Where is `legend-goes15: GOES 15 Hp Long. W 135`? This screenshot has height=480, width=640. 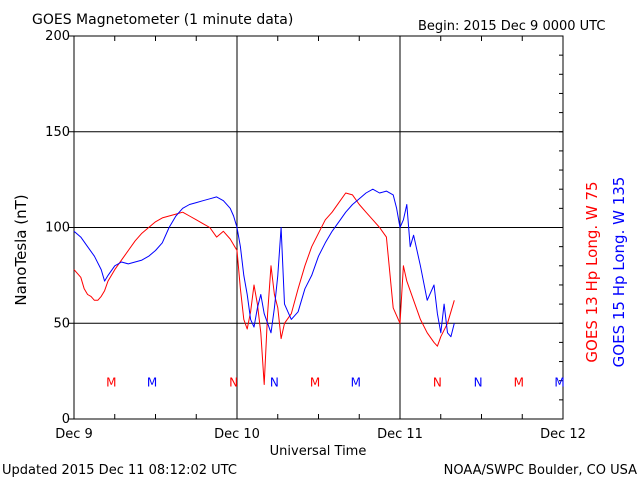 legend-goes15: GOES 15 Hp Long. W 135 is located at coordinates (619, 272).